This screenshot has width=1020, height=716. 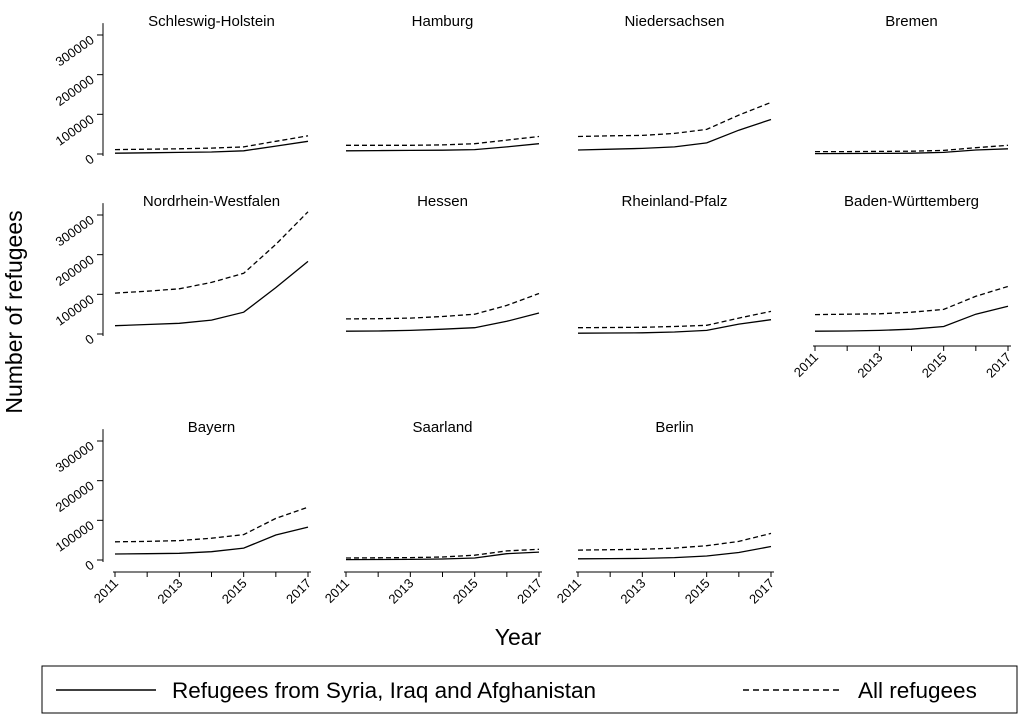 What do you see at coordinates (433, 513) in the screenshot?
I see `panel-saarland: Saarland 2011 2013 2015 2017` at bounding box center [433, 513].